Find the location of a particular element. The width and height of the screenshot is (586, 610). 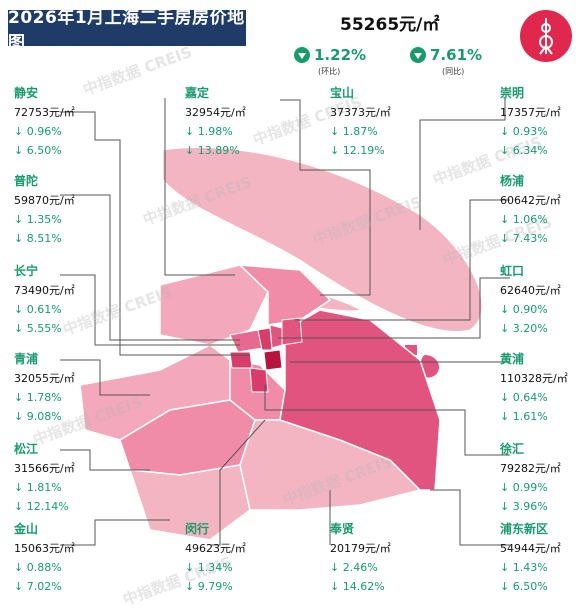

district-label-huangpu: 黄浦 110328元/㎡ ↓ 0.64% ↓ 1.61% is located at coordinates (534, 387).